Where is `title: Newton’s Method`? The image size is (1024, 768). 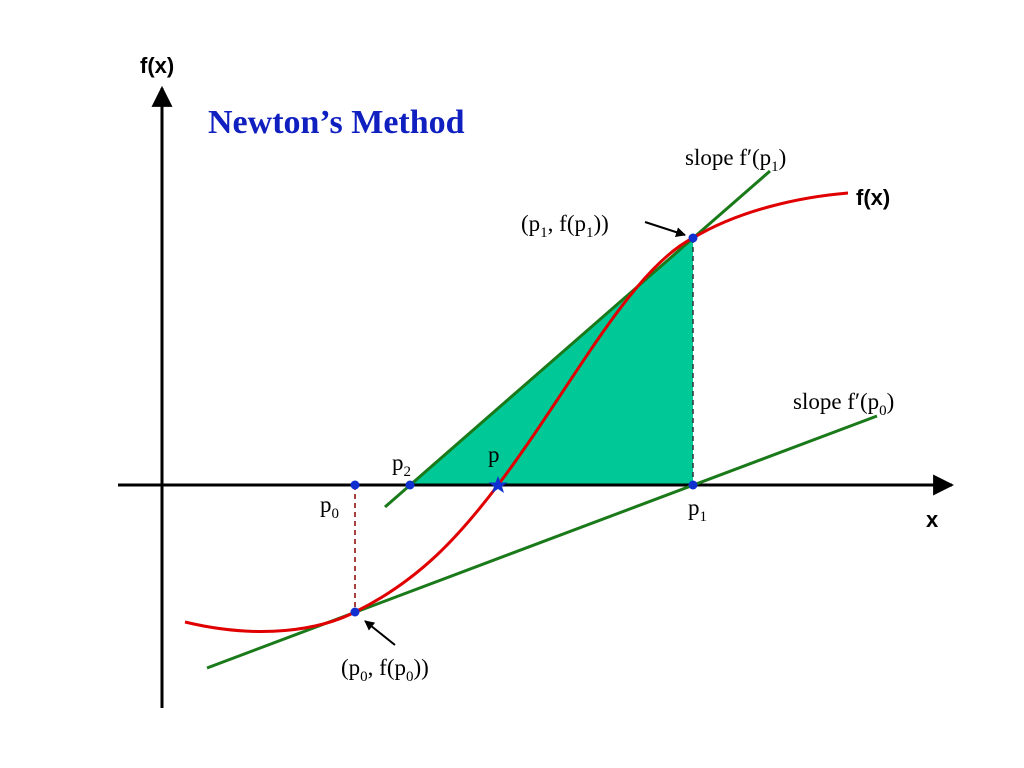 title: Newton’s Method is located at coordinates (336, 122).